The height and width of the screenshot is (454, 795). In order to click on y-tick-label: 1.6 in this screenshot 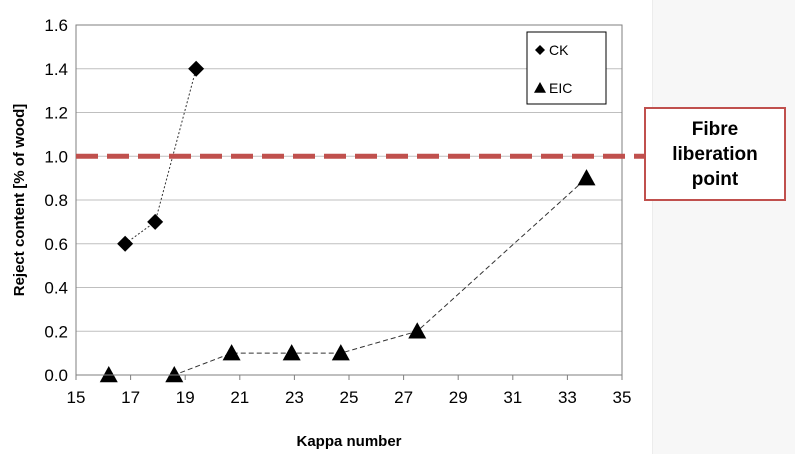, I will do `click(56, 25)`.